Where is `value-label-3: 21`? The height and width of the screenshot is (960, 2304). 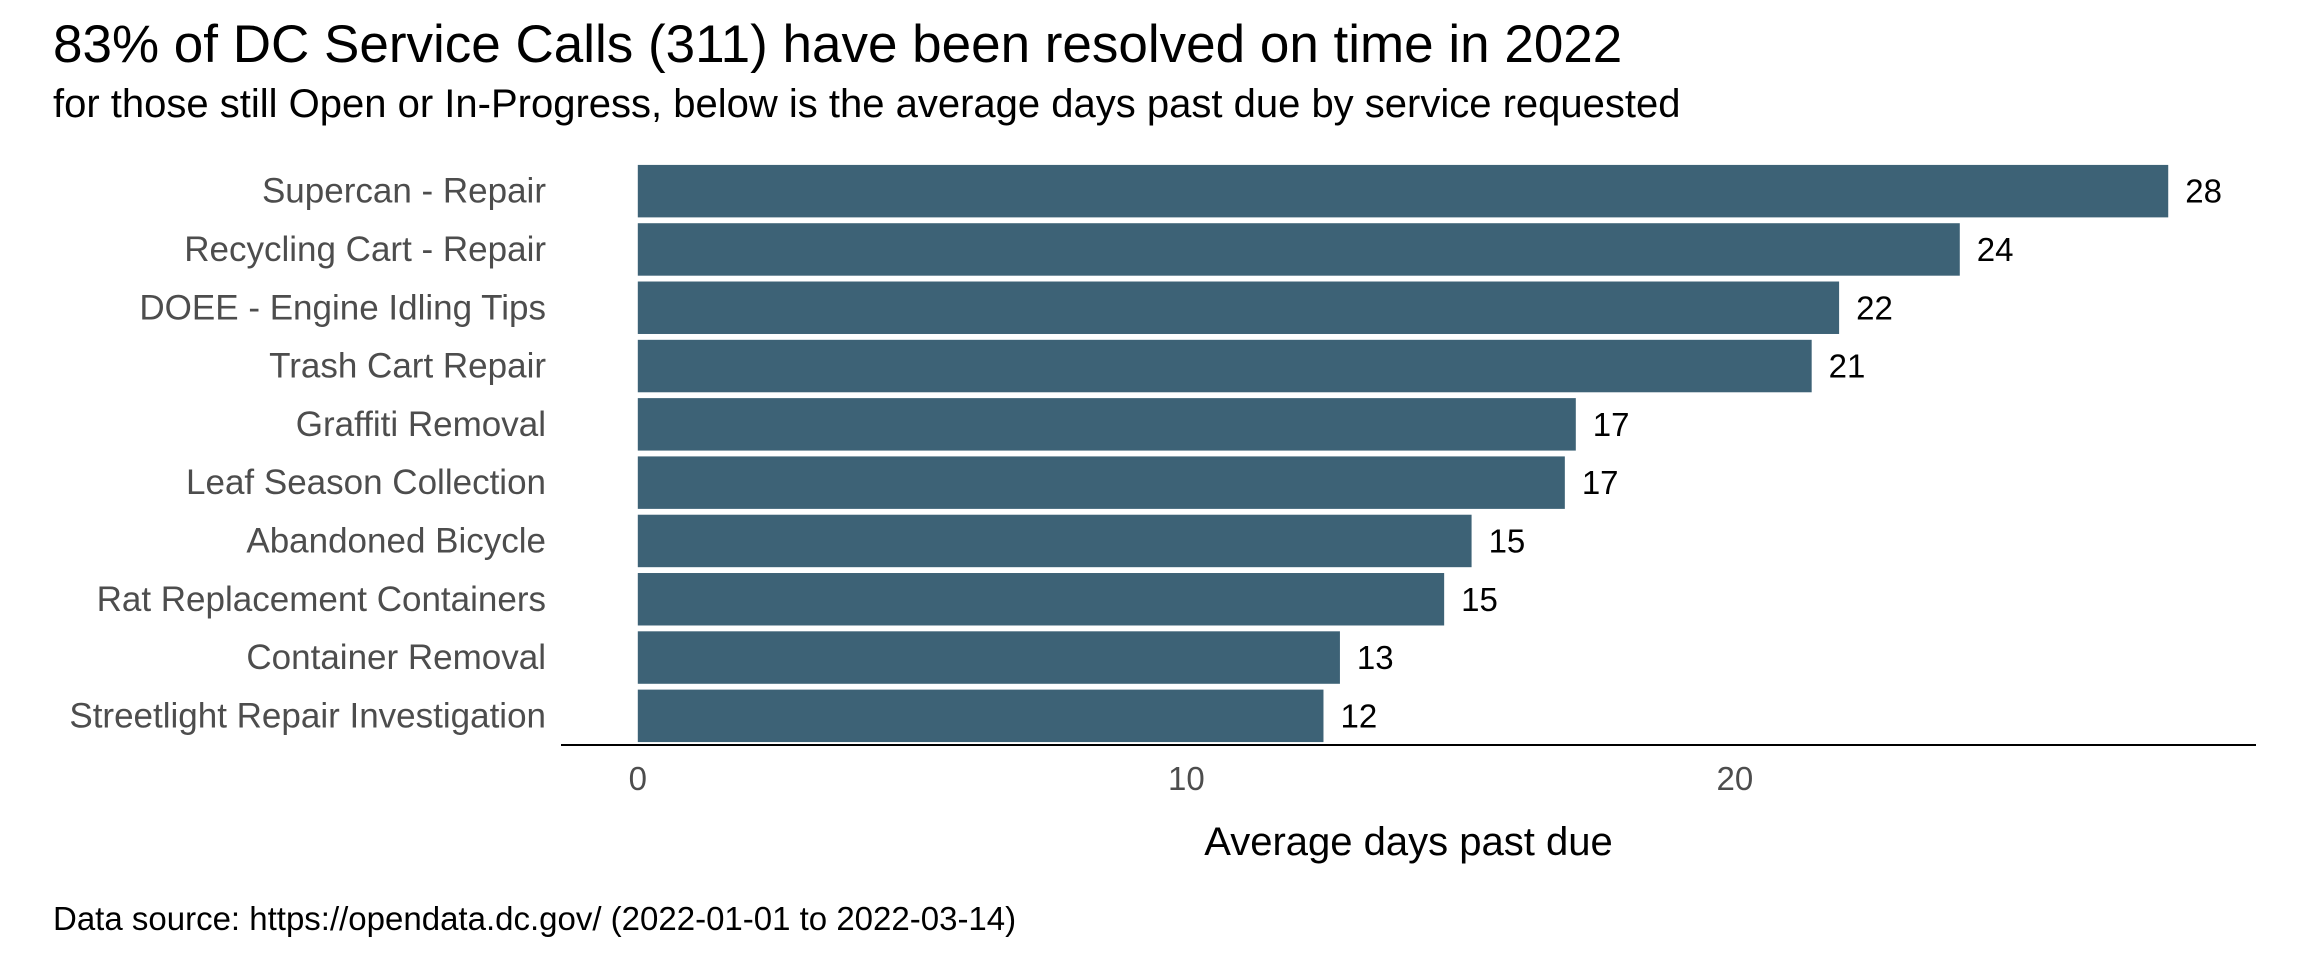 value-label-3: 21 is located at coordinates (1847, 366).